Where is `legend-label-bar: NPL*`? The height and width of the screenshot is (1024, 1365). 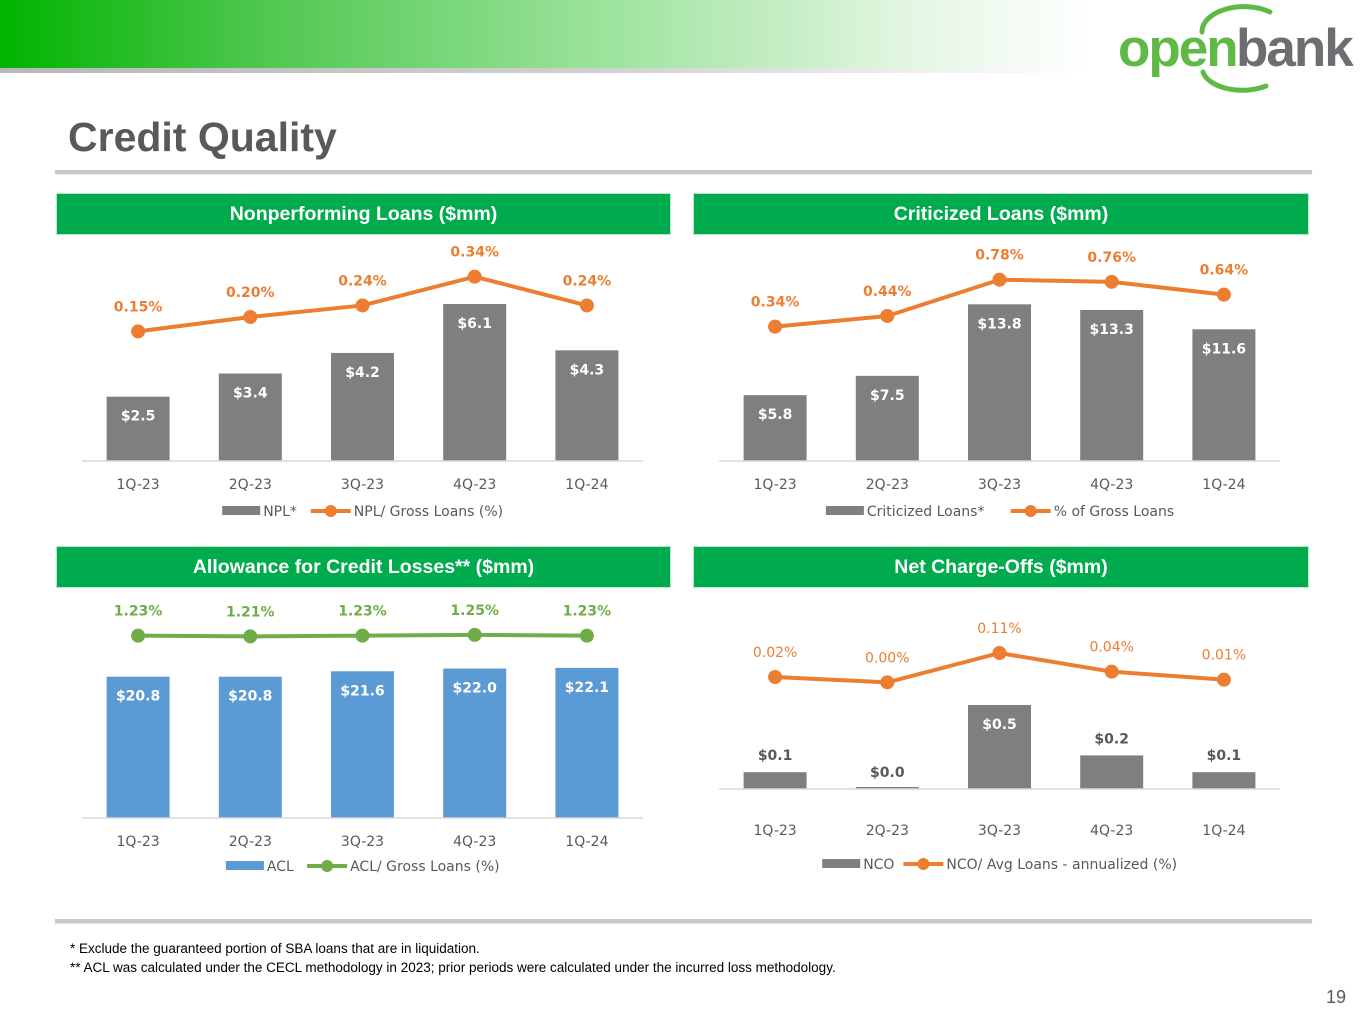
legend-label-bar: NPL* is located at coordinates (280, 512).